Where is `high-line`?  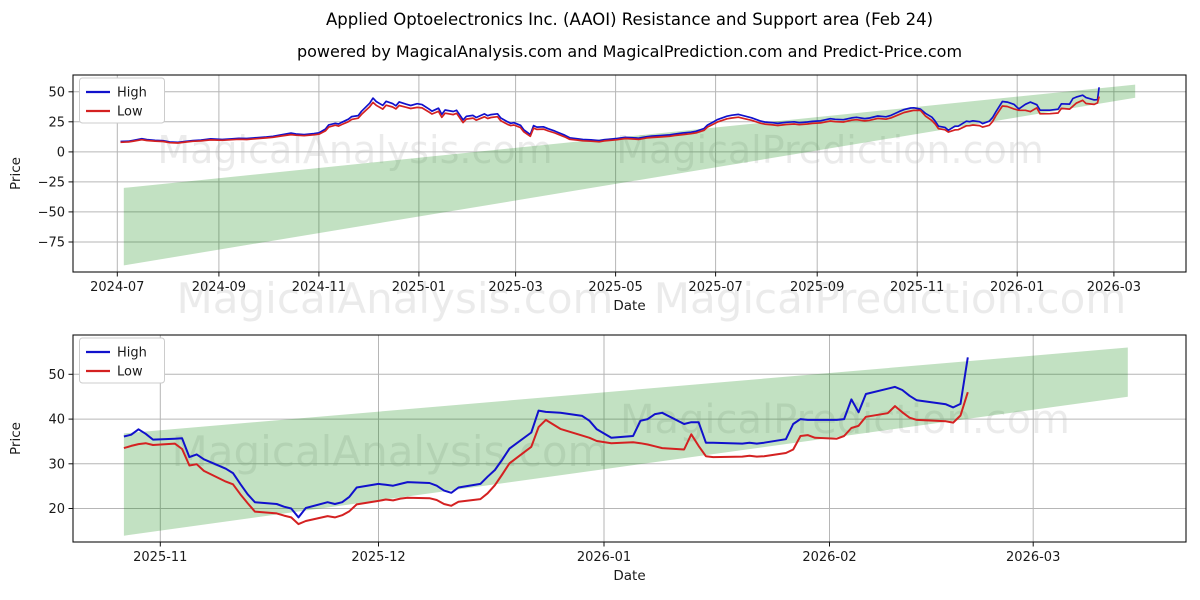 high-line is located at coordinates (610, 115).